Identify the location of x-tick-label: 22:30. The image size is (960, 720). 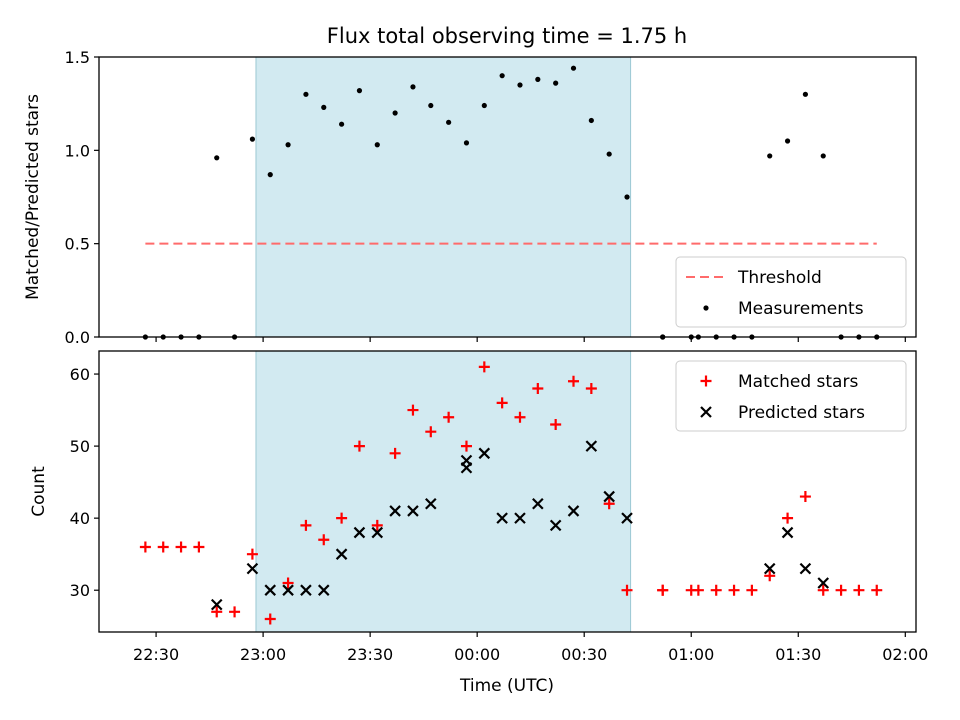
(156, 654).